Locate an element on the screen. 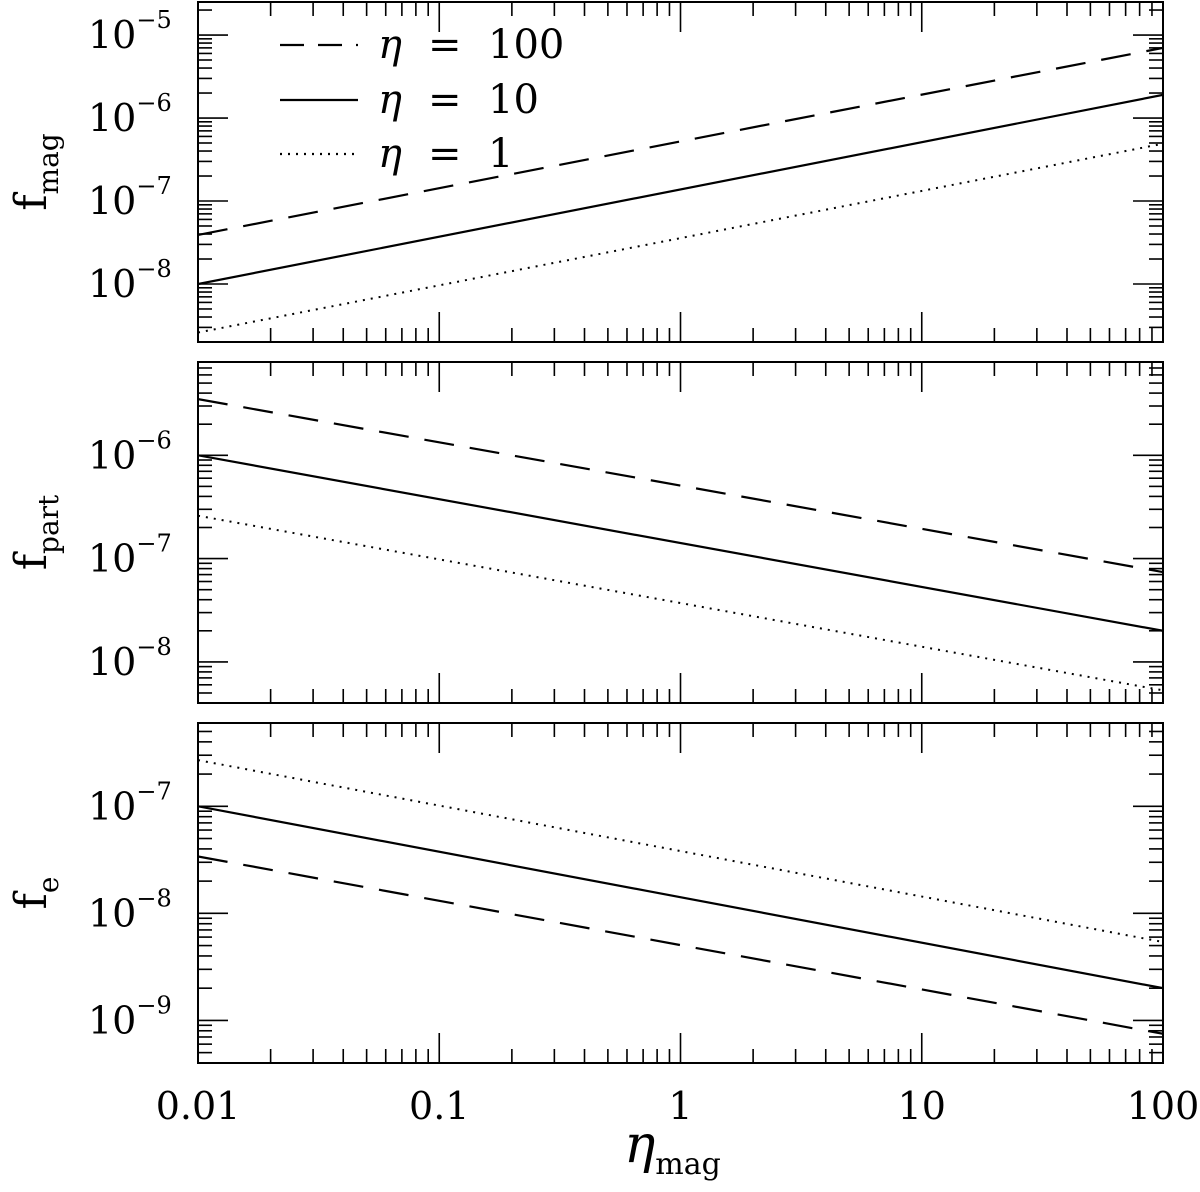  legend-value: 10 is located at coordinates (513, 100).